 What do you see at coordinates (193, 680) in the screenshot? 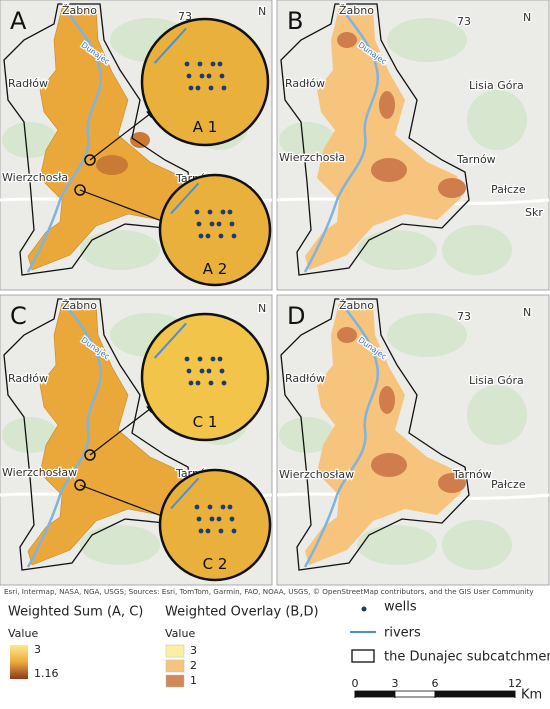
I see `class-label: 1` at bounding box center [193, 680].